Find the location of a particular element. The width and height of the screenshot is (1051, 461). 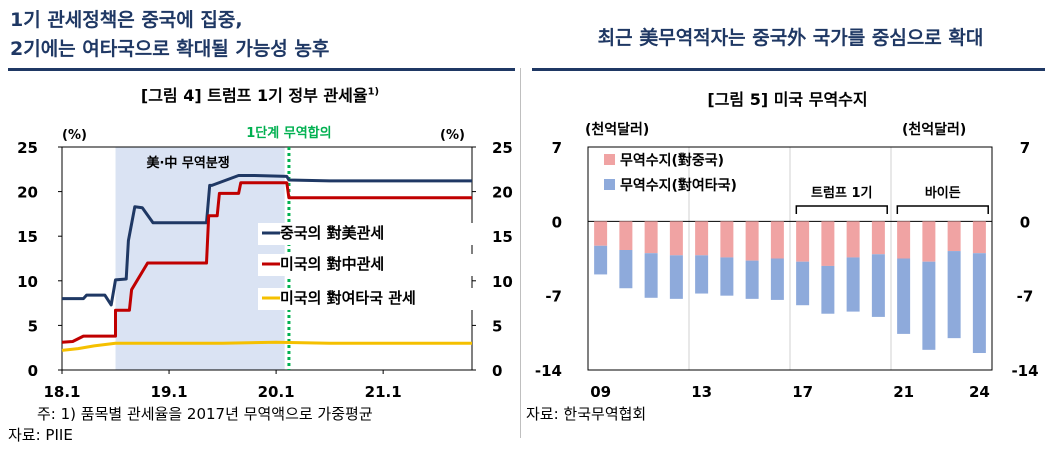

chart4-right-tick-label: 5 is located at coordinates (497, 326).